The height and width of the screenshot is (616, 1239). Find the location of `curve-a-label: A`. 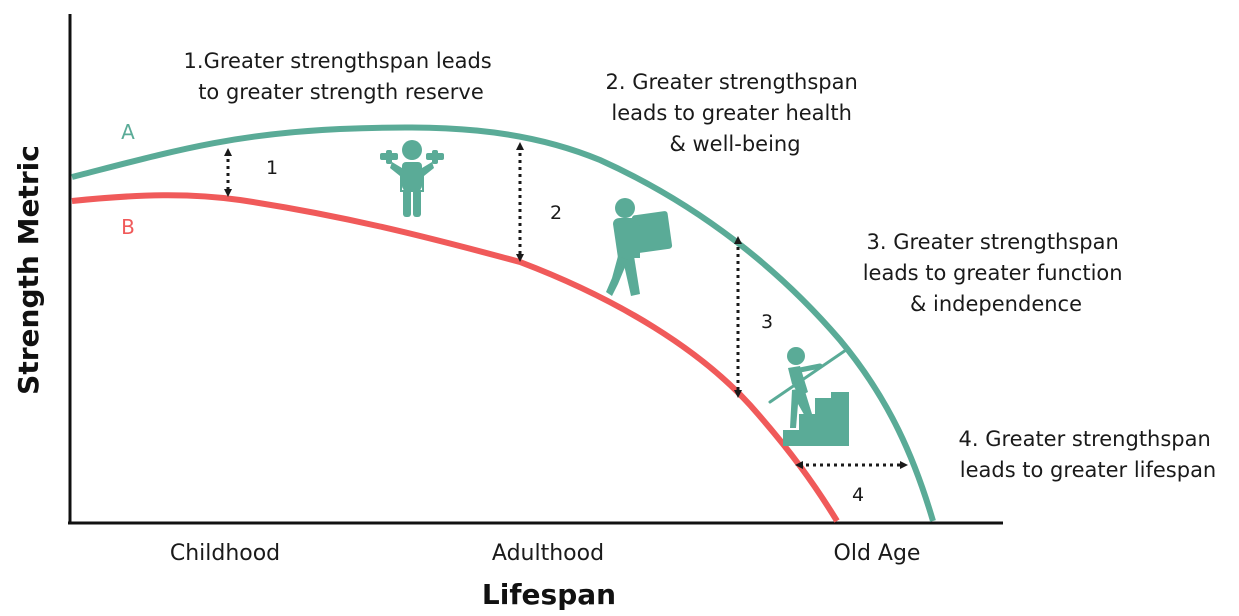

curve-a-label: A is located at coordinates (128, 132).